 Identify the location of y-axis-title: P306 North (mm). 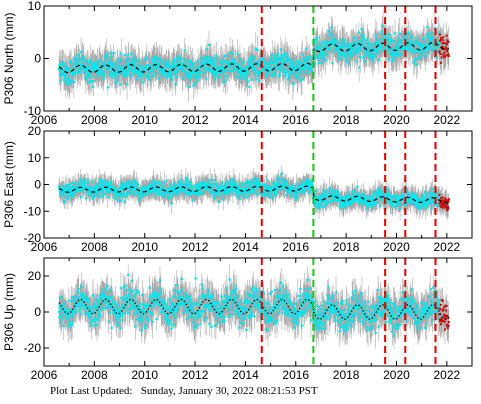
(9, 58).